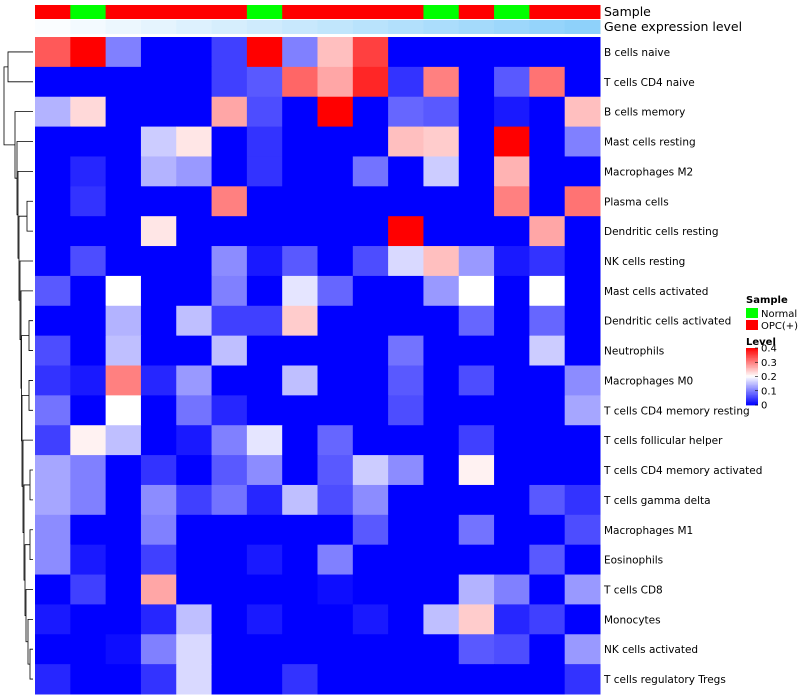 The width and height of the screenshot is (800, 700). What do you see at coordinates (769, 391) in the screenshot?
I see `level-legend-tick-label: 0.1` at bounding box center [769, 391].